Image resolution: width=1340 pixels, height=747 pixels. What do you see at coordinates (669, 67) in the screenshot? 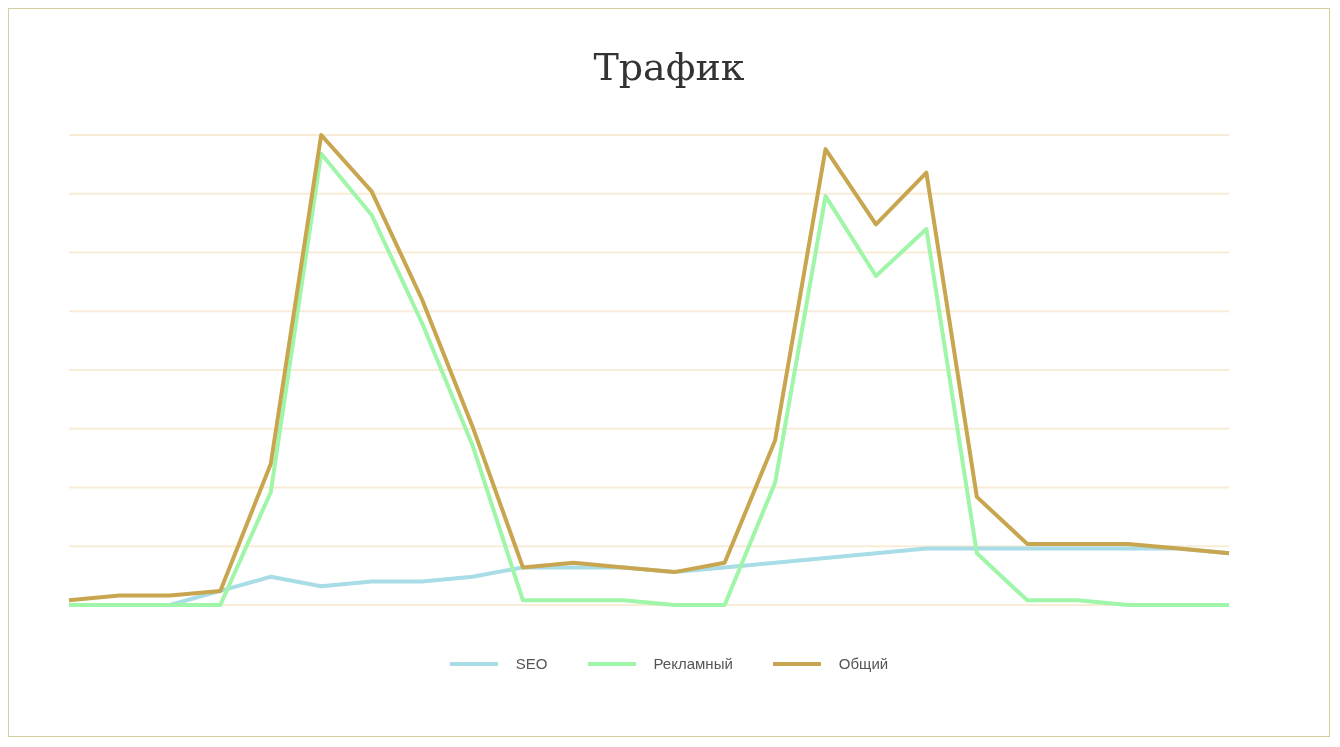
I see `chart-title: Трафик` at bounding box center [669, 67].